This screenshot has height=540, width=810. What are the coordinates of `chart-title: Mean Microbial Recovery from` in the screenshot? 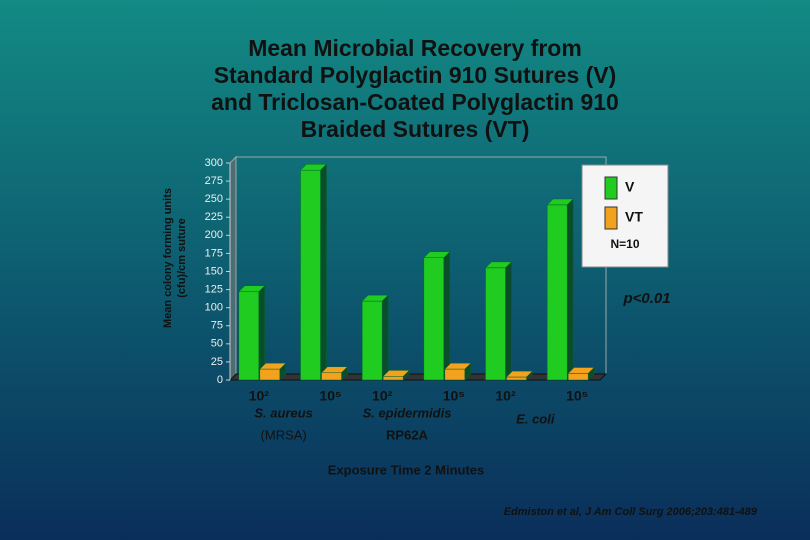 It's located at (415, 48).